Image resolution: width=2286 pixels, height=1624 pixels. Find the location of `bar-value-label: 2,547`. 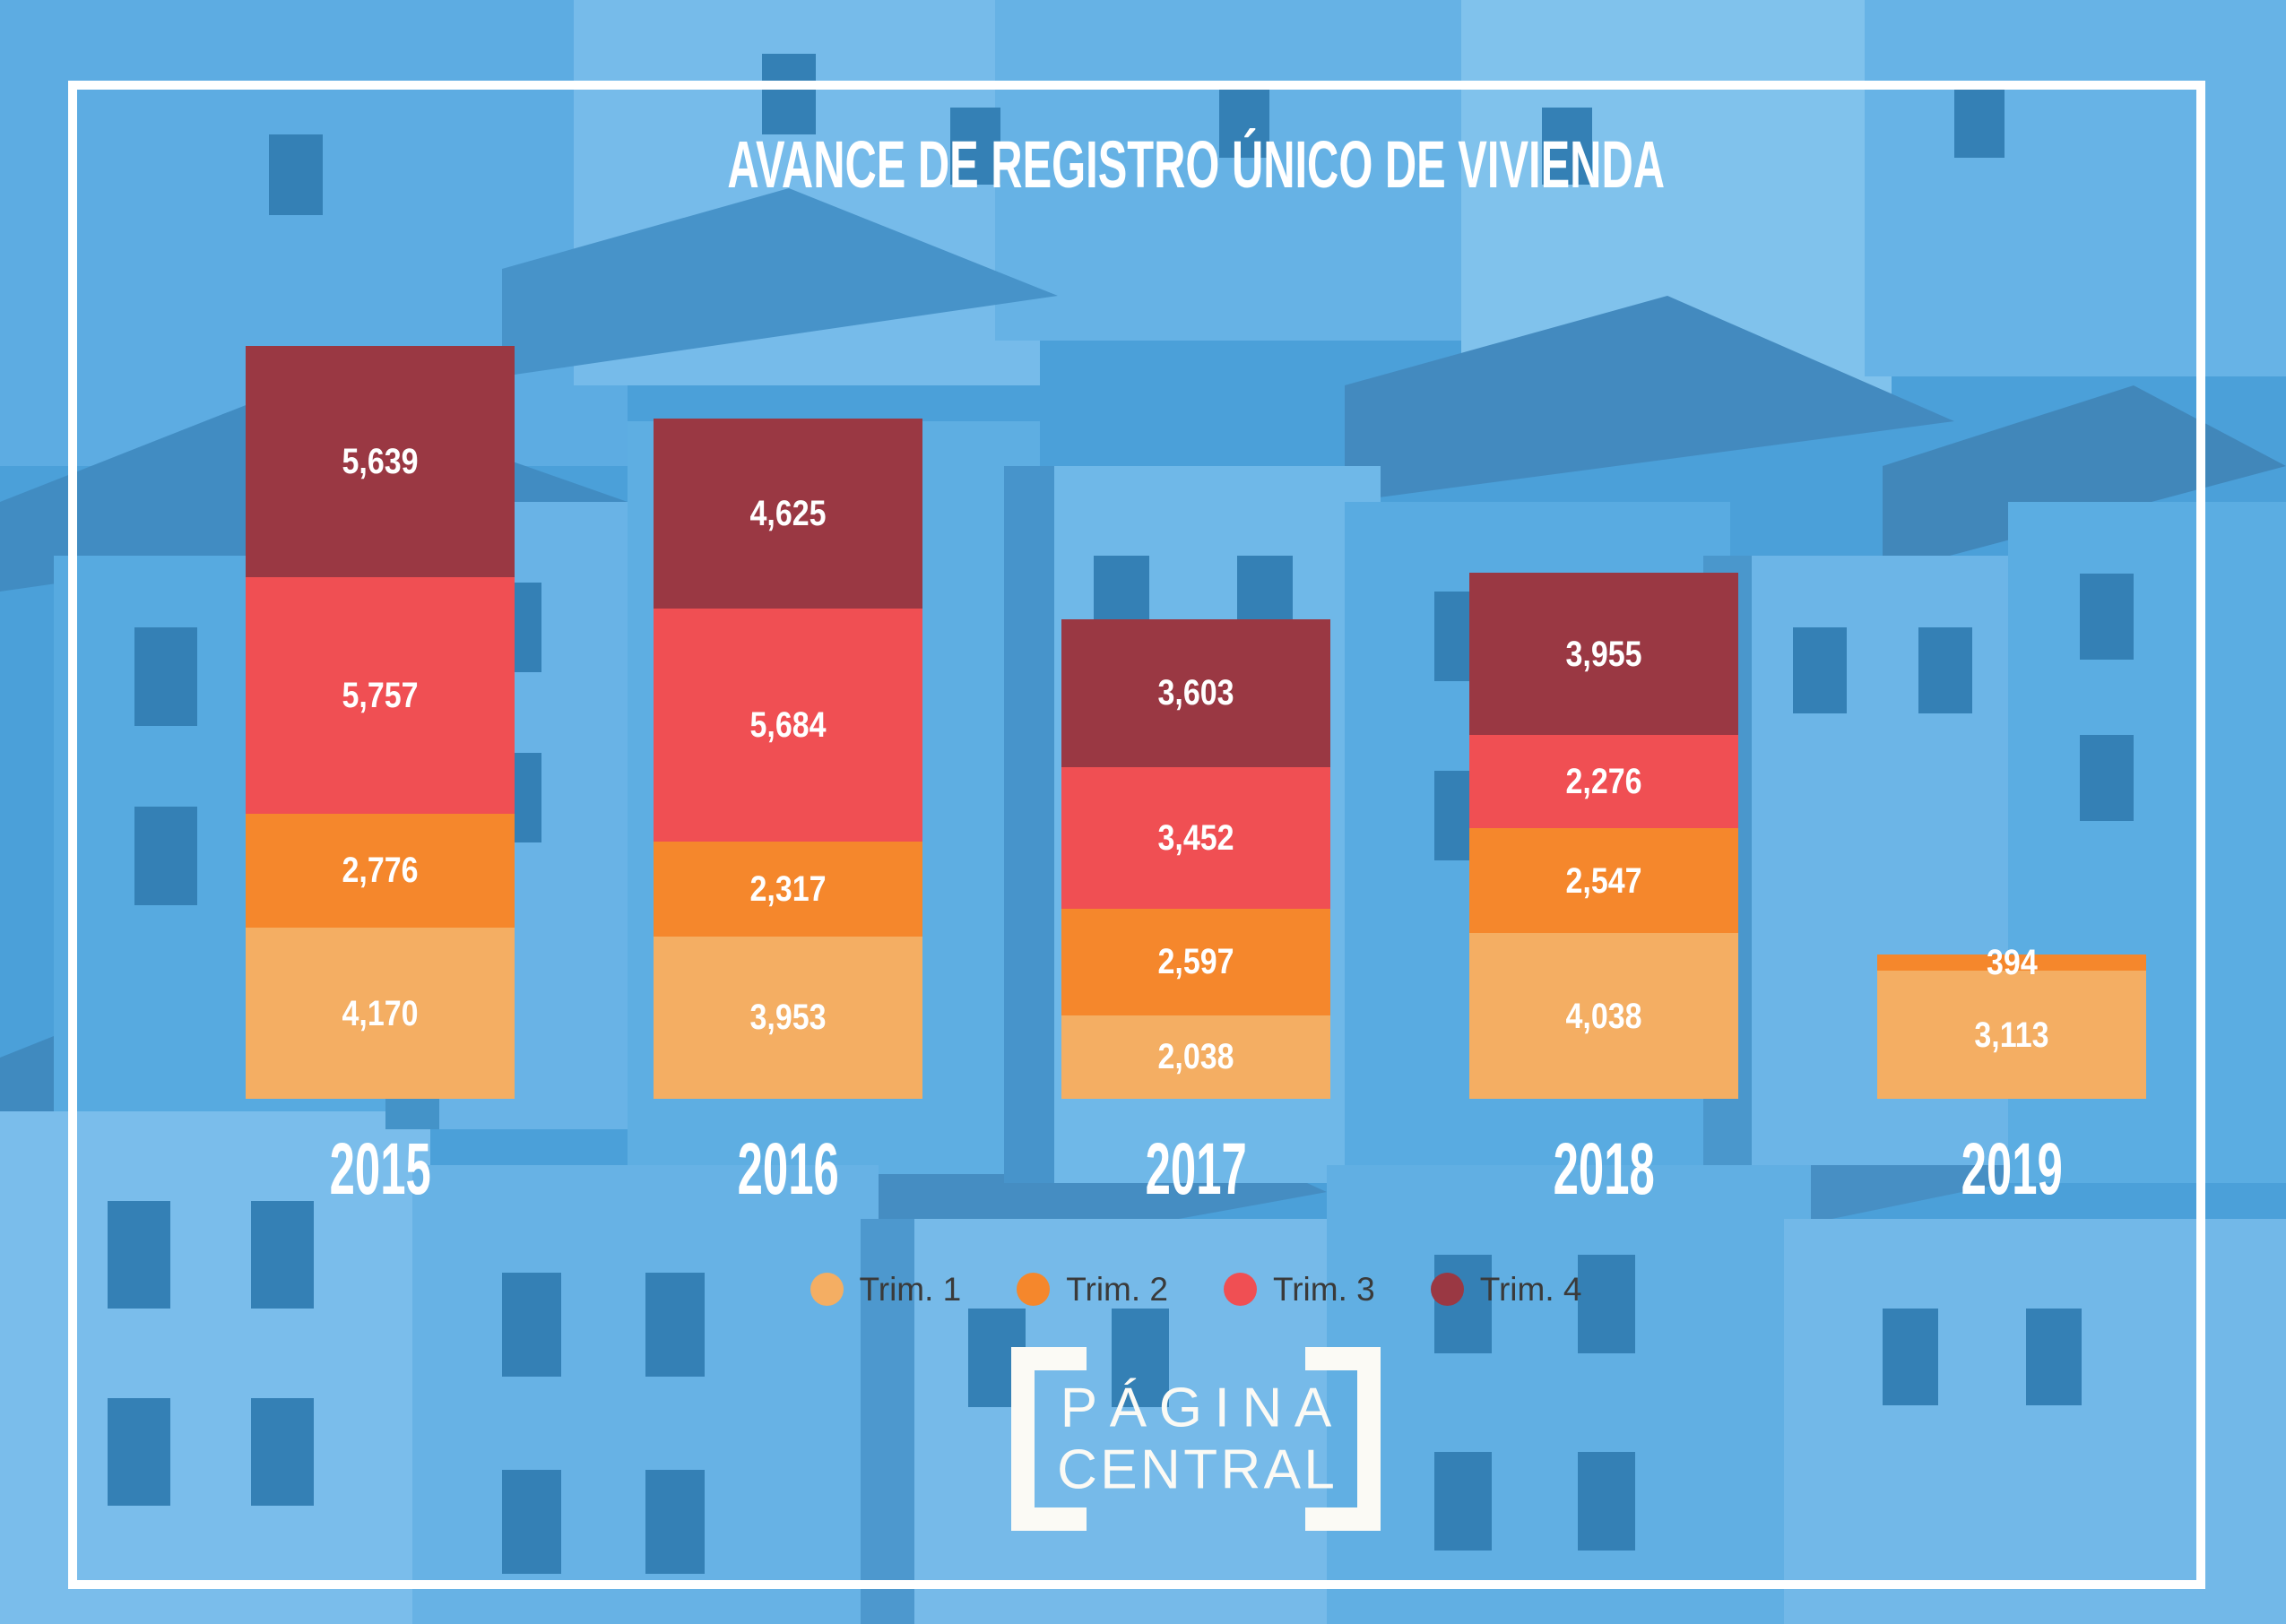

bar-value-label: 2,547 is located at coordinates (1603, 881).